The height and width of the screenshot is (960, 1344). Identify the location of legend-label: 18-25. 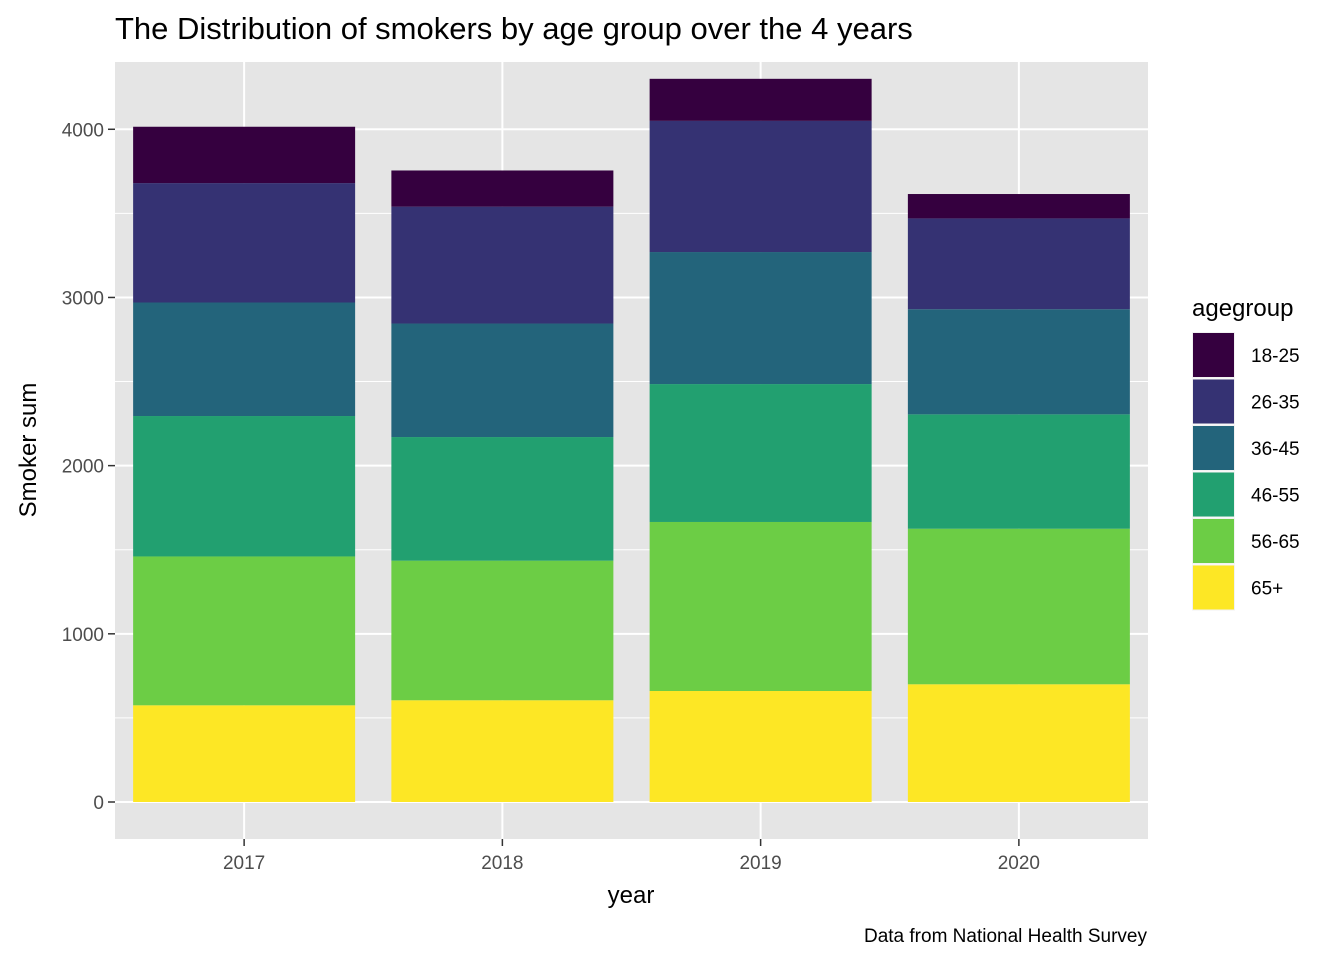
(1275, 356).